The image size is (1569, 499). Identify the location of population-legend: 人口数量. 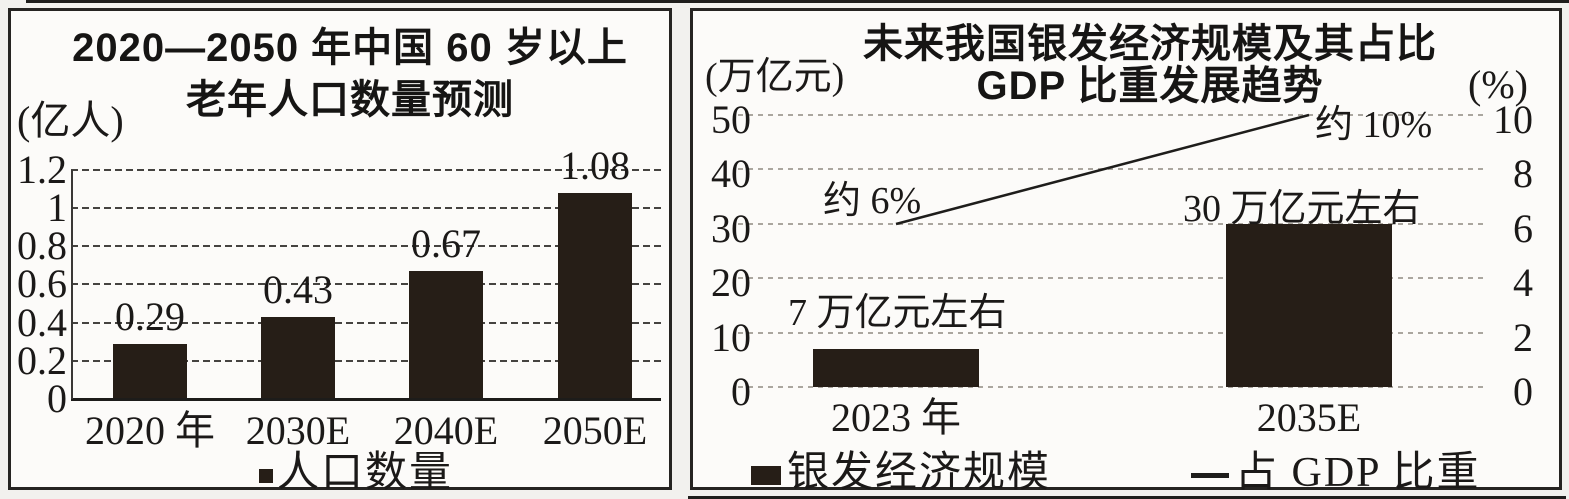
(356, 473).